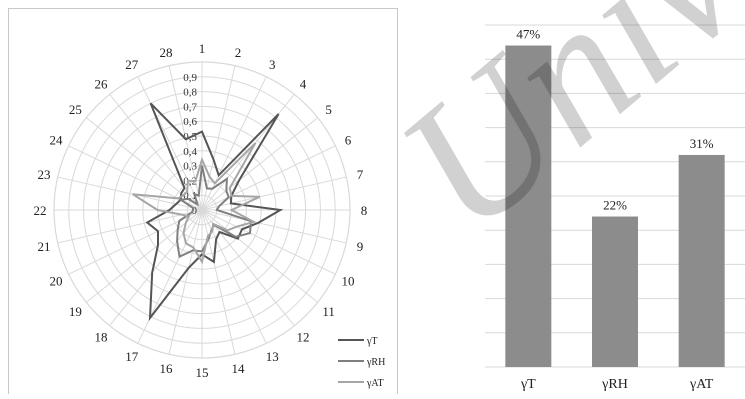  I want to click on radar-category-label: 4, so click(303, 83).